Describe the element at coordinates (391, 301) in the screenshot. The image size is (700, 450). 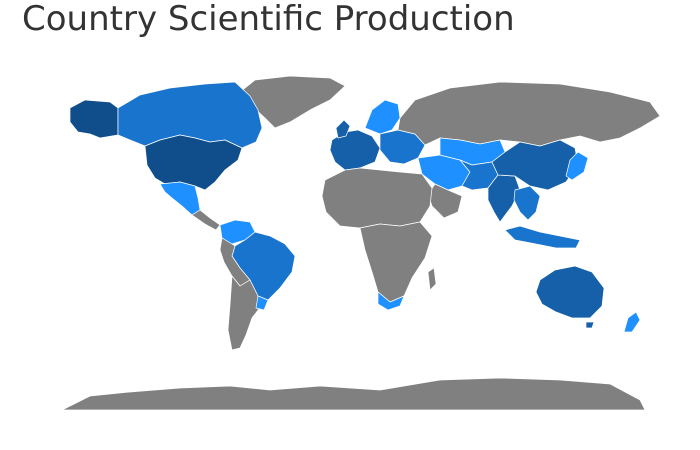
I see `region-south-africa` at that location.